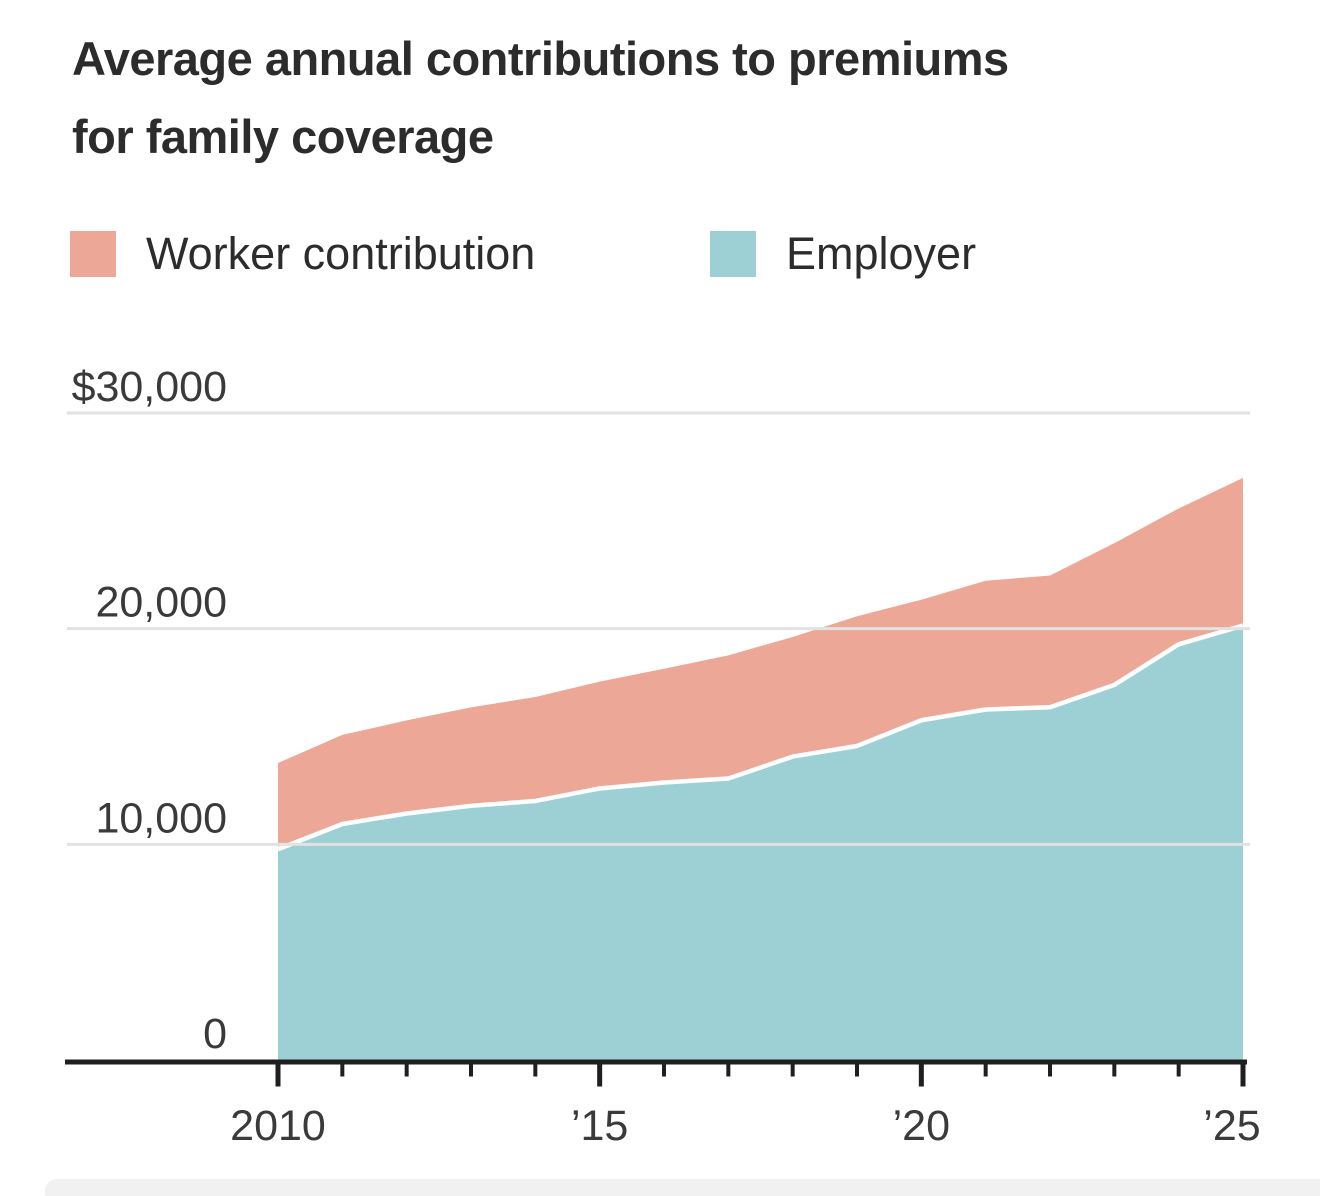 Image resolution: width=1320 pixels, height=1196 pixels. I want to click on employer-swatch-icon, so click(733, 254).